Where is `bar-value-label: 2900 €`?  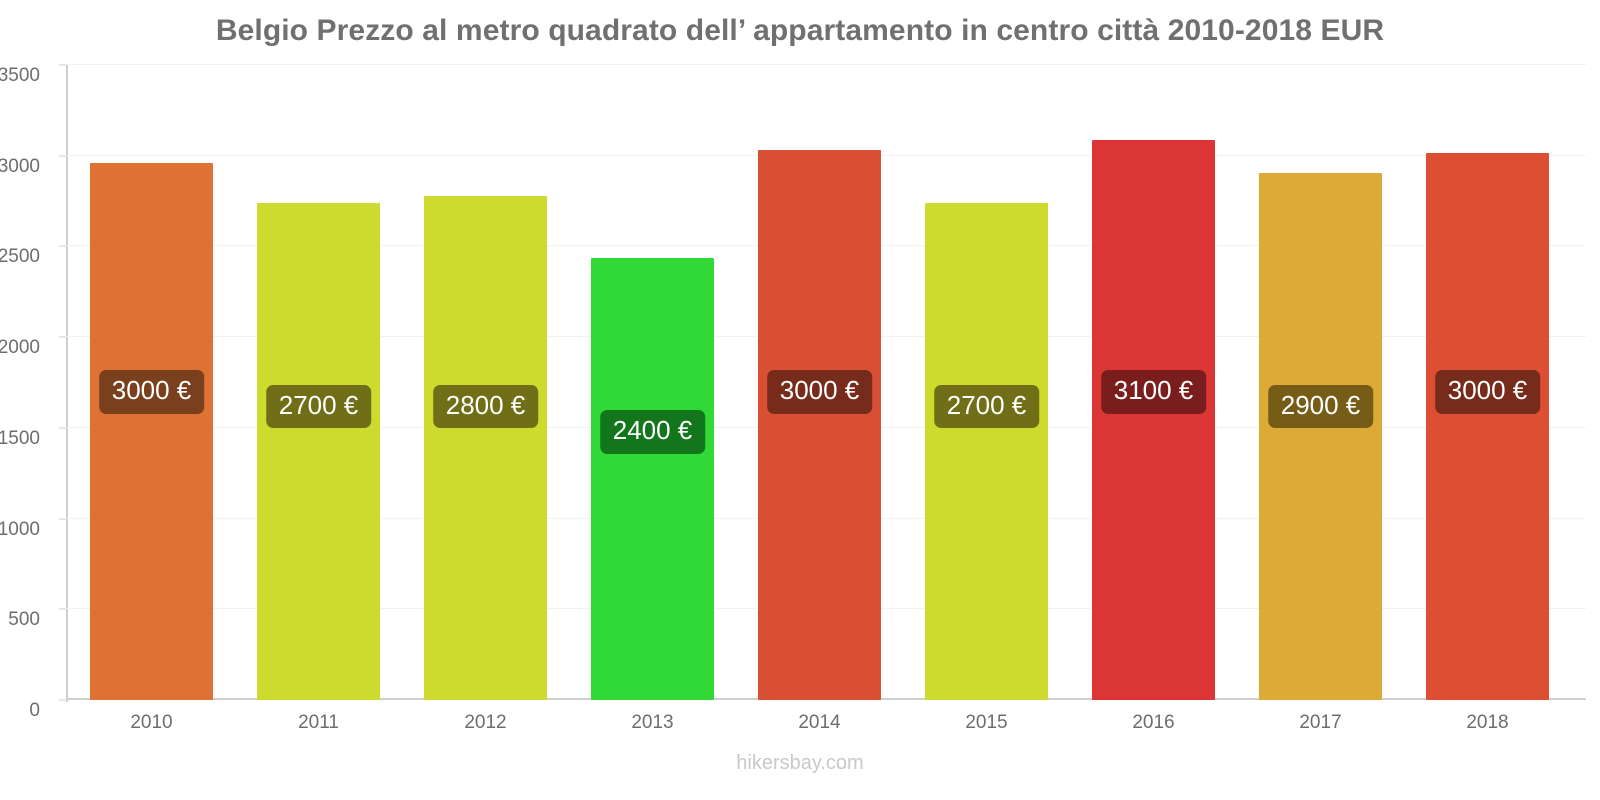 bar-value-label: 2900 € is located at coordinates (1320, 406).